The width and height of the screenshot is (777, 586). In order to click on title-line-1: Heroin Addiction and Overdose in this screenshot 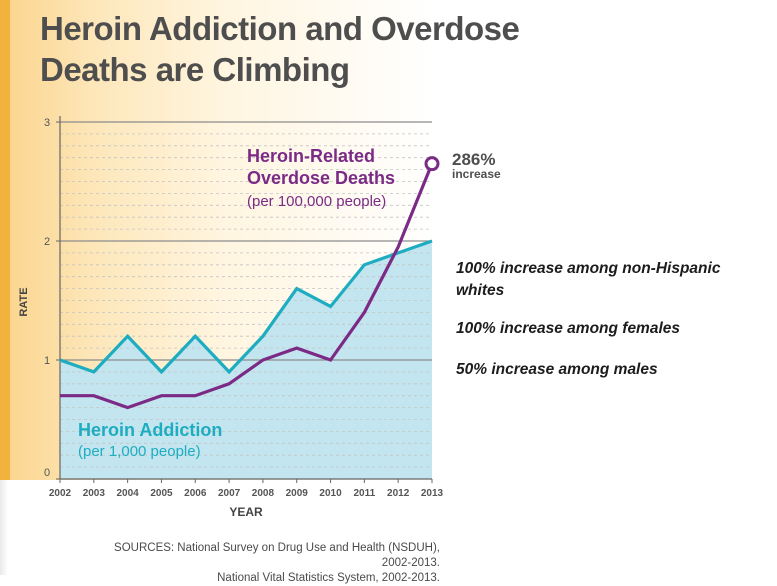, I will do `click(280, 28)`.